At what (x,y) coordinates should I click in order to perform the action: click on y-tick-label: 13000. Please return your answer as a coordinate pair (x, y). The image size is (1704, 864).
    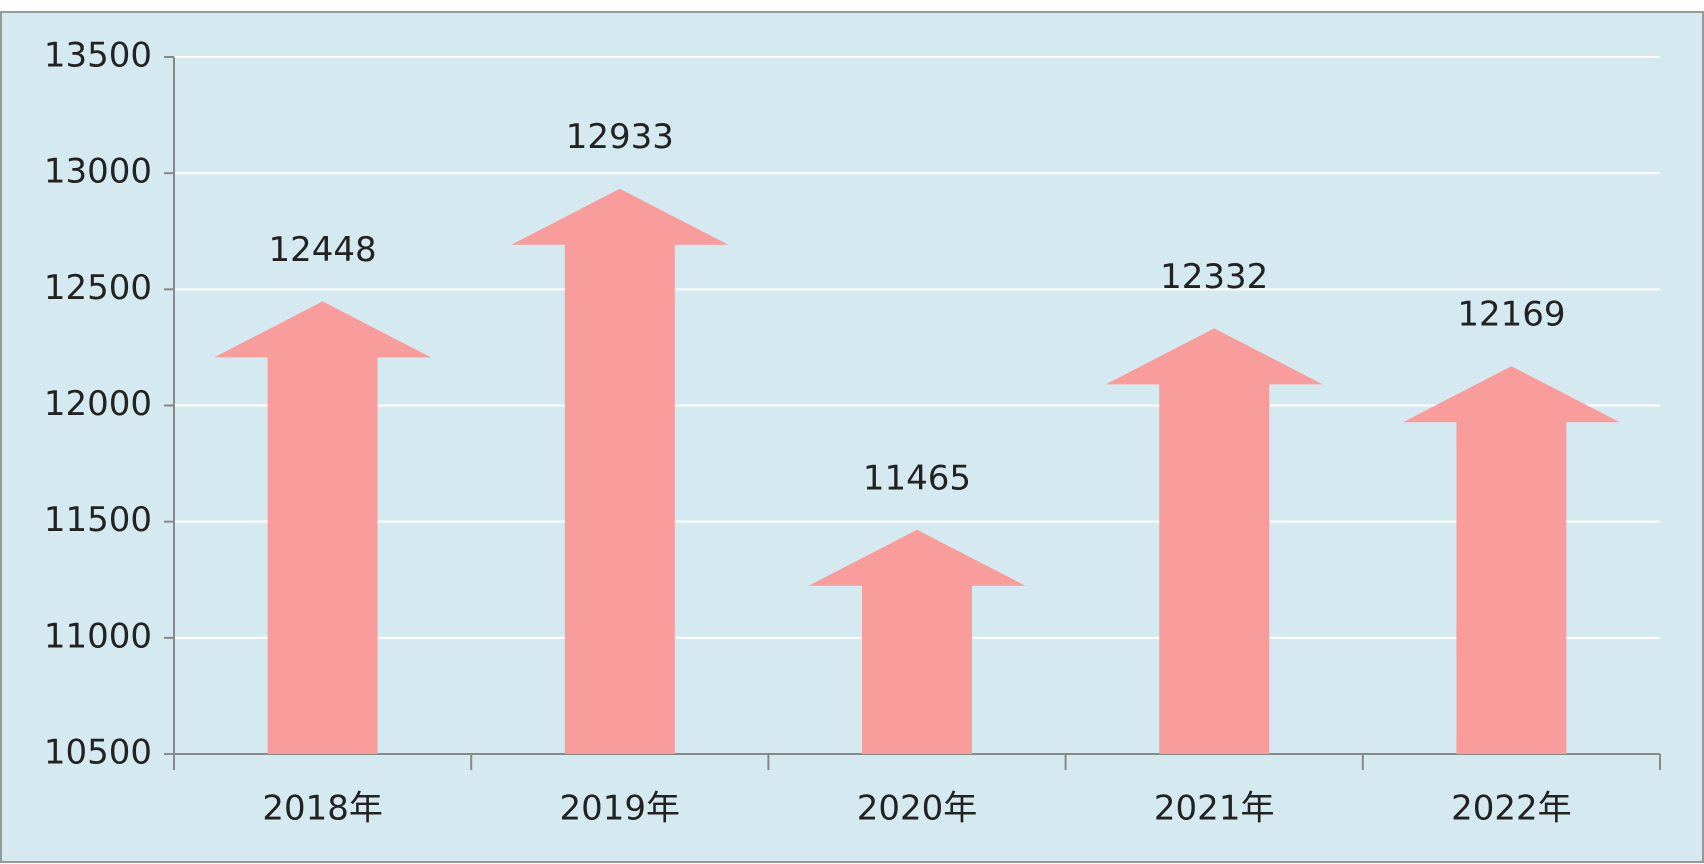
    Looking at the image, I should click on (98, 172).